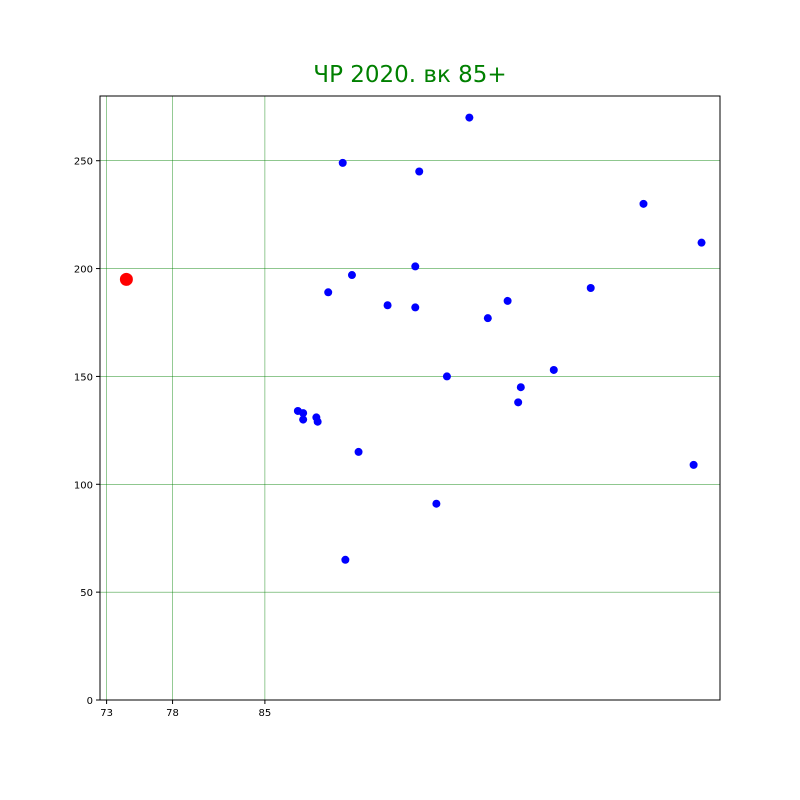 The width and height of the screenshot is (800, 800). I want to click on y-tick-label: 200, so click(83, 270).